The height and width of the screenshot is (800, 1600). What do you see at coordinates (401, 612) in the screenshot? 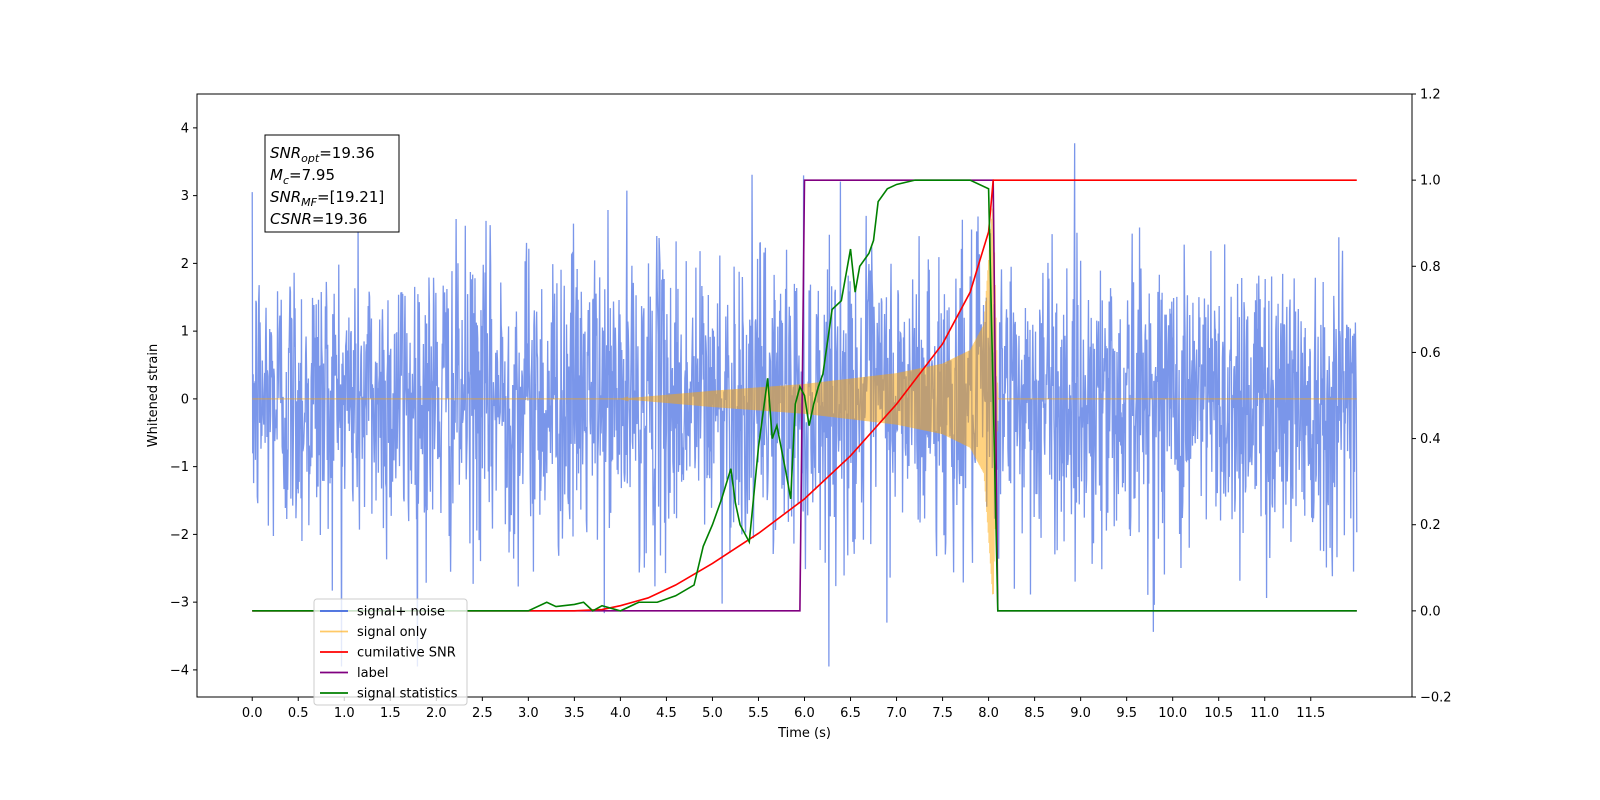
I see `legend-label: signal+ noise` at bounding box center [401, 612].